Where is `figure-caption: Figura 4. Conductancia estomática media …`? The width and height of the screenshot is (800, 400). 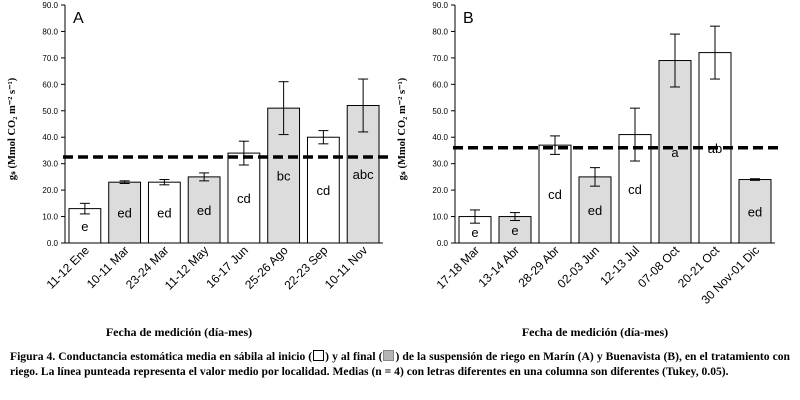
figure-caption: Figura 4. Conductancia estomática media … is located at coordinates (400, 364).